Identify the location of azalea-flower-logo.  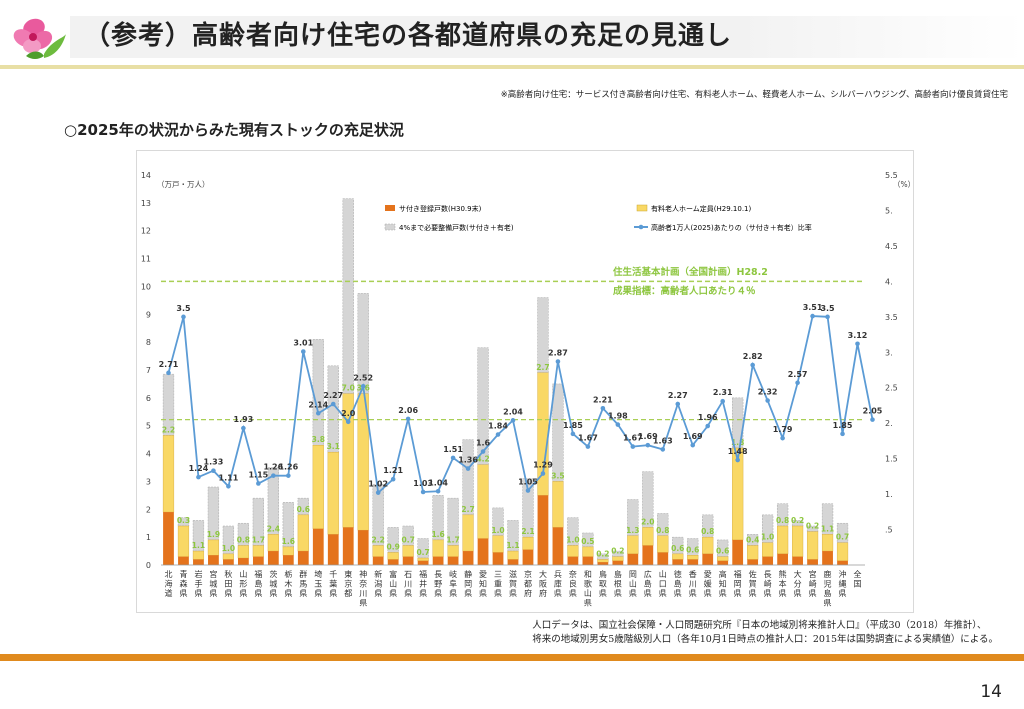
(39, 38).